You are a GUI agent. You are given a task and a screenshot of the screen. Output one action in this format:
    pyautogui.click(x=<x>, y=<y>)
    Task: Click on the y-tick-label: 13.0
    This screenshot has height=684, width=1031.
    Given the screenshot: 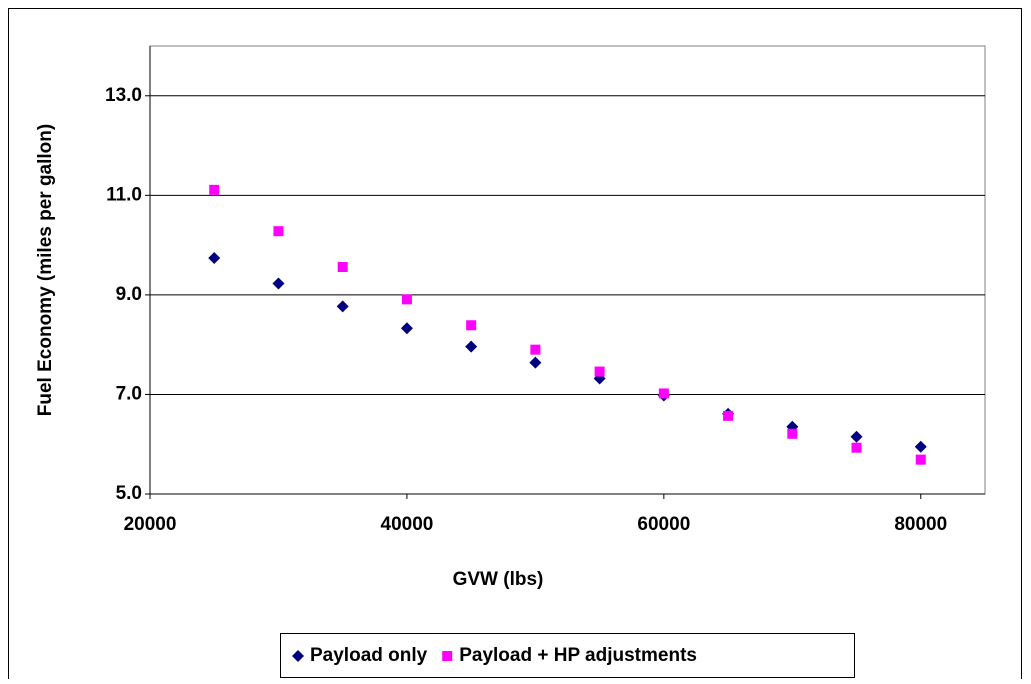 What is the action you would take?
    pyautogui.click(x=123, y=95)
    